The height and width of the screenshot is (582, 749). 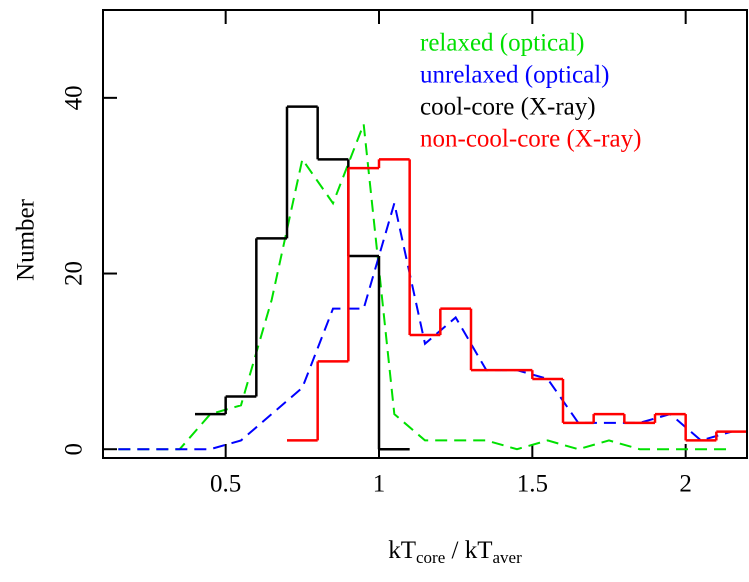 I want to click on y-axis-label: Number, so click(x=26, y=239).